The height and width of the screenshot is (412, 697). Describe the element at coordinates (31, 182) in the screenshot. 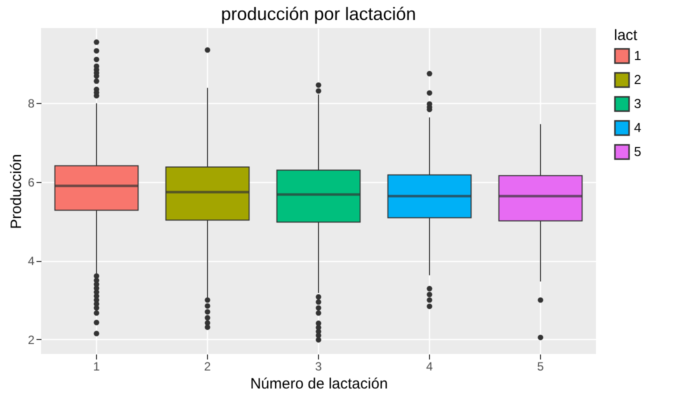

I see `y-tick-label: 6` at that location.